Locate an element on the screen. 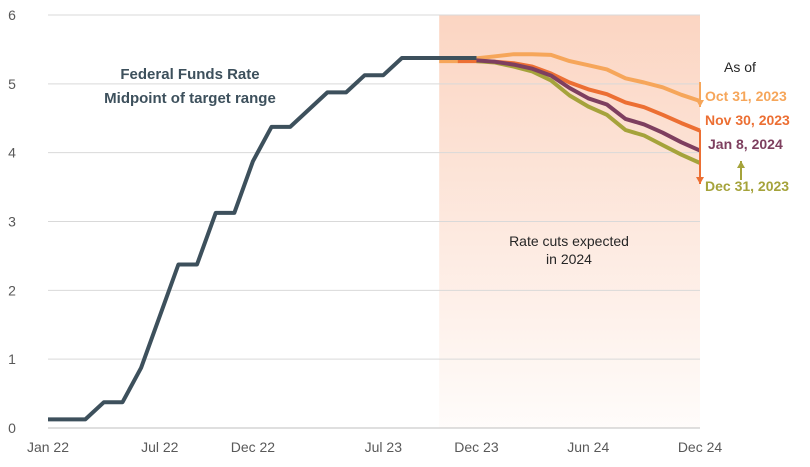 The image size is (810, 467). as-of-label: As of is located at coordinates (740, 67).